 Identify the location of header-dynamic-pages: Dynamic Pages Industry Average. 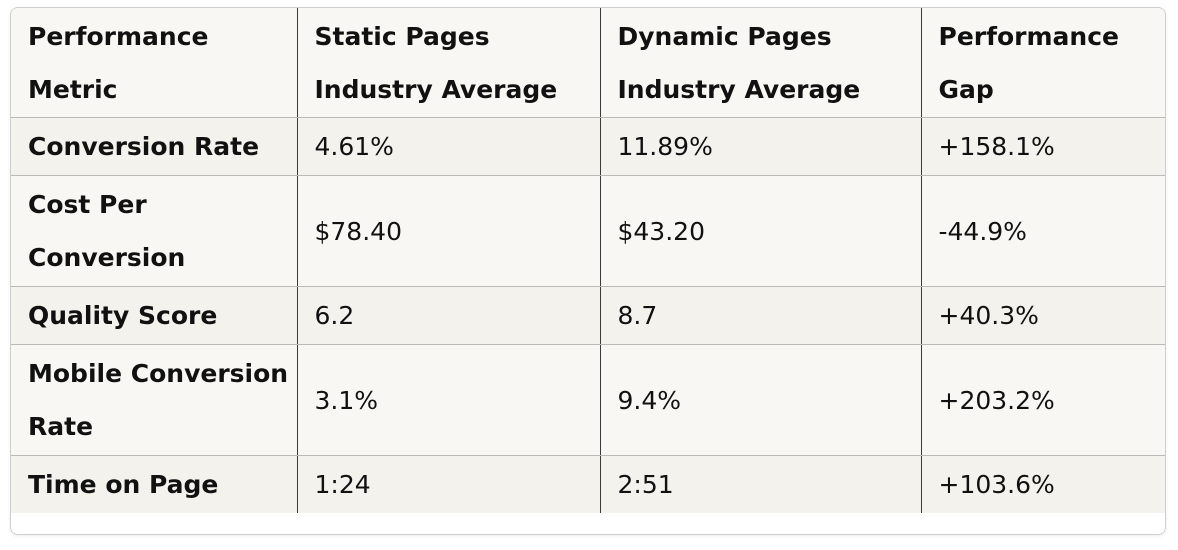
(761, 63).